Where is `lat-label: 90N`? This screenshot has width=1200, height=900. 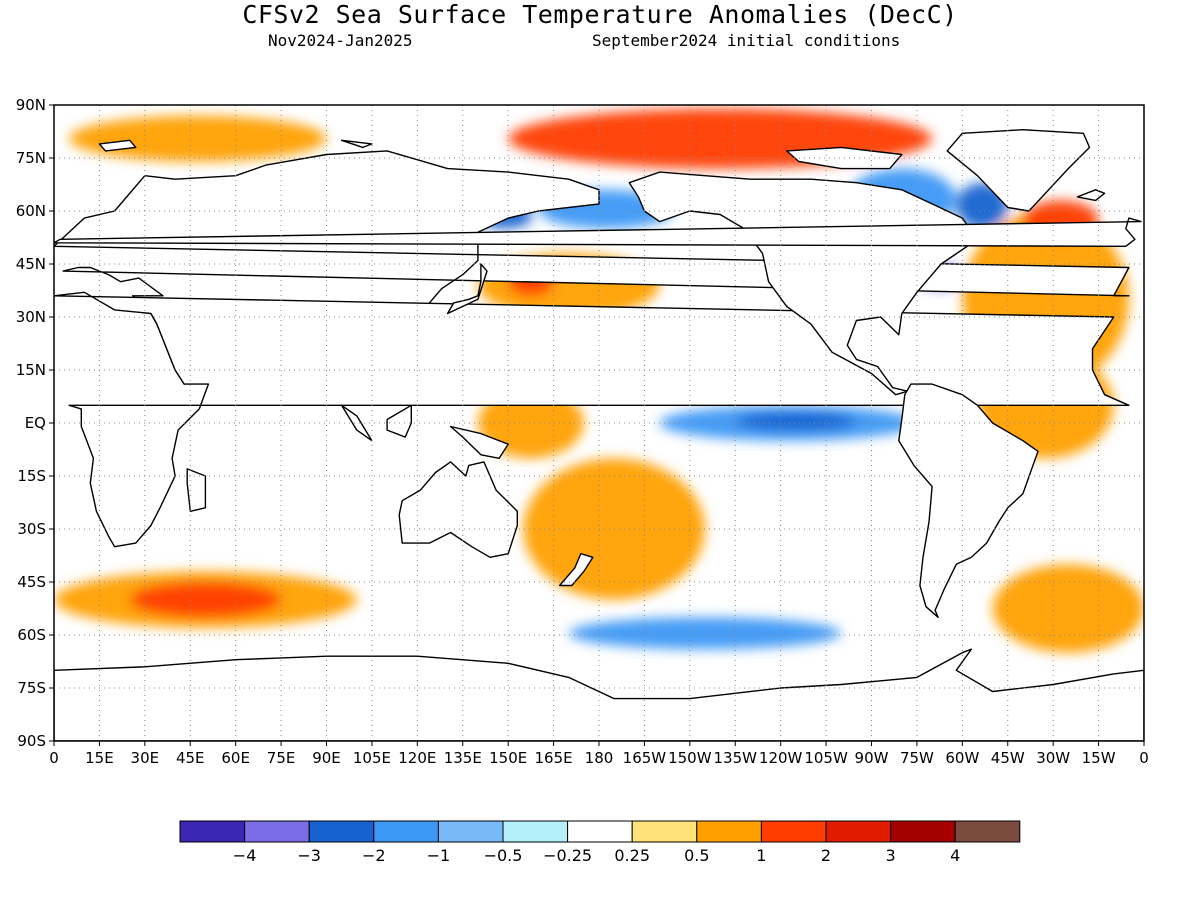
lat-label: 90N is located at coordinates (31, 105).